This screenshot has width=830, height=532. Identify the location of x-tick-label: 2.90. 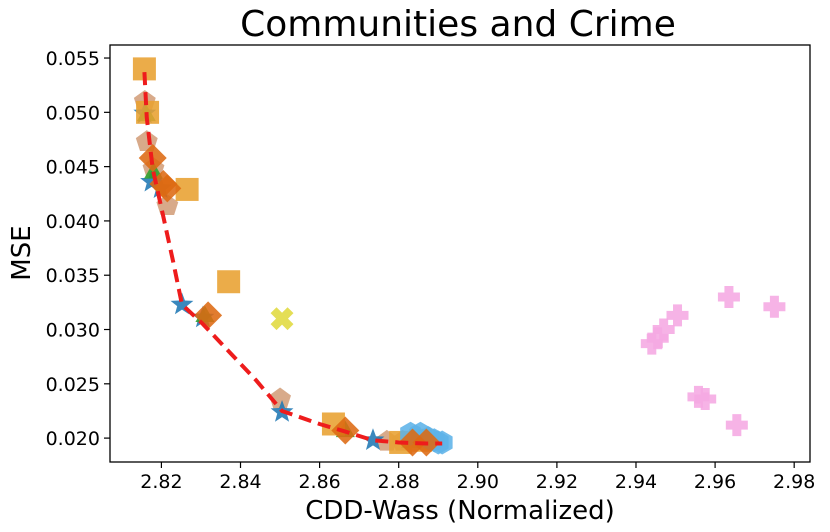
(478, 482).